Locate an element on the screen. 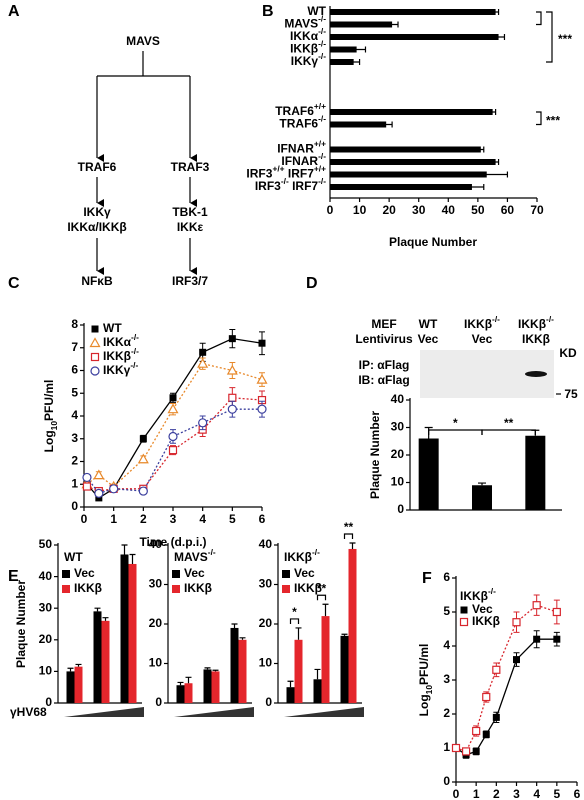 This screenshot has height=800, width=584. legend-label: Vec is located at coordinates (84, 573).